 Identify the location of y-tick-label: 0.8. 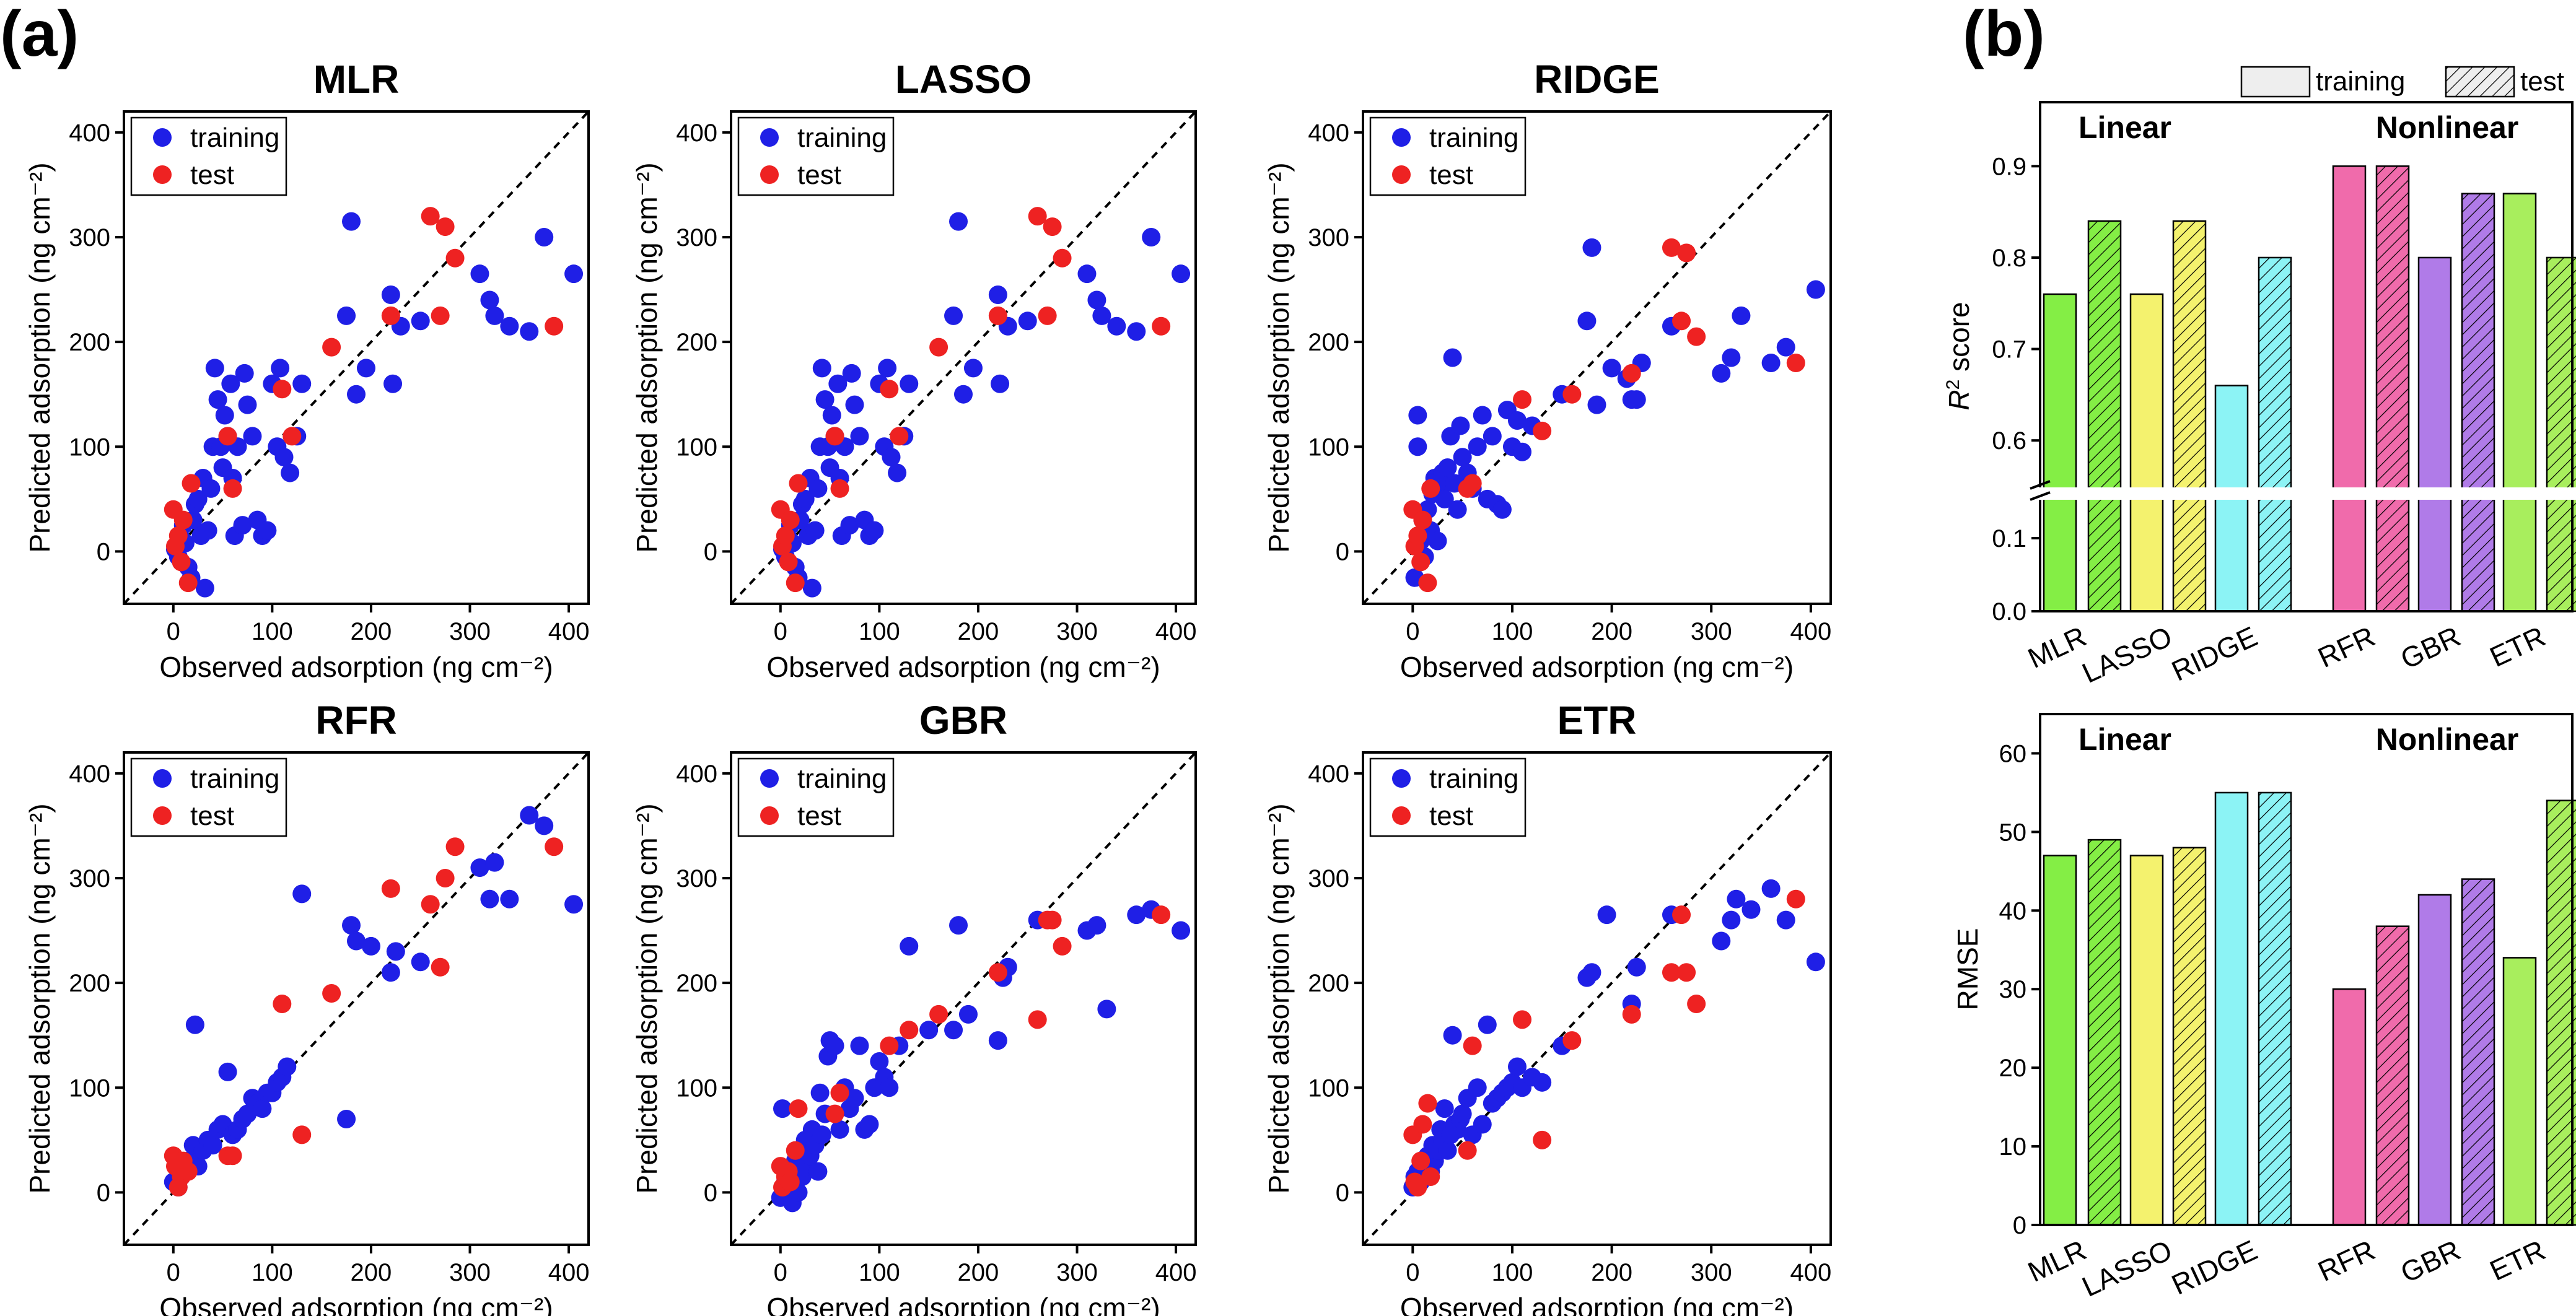
(2009, 258).